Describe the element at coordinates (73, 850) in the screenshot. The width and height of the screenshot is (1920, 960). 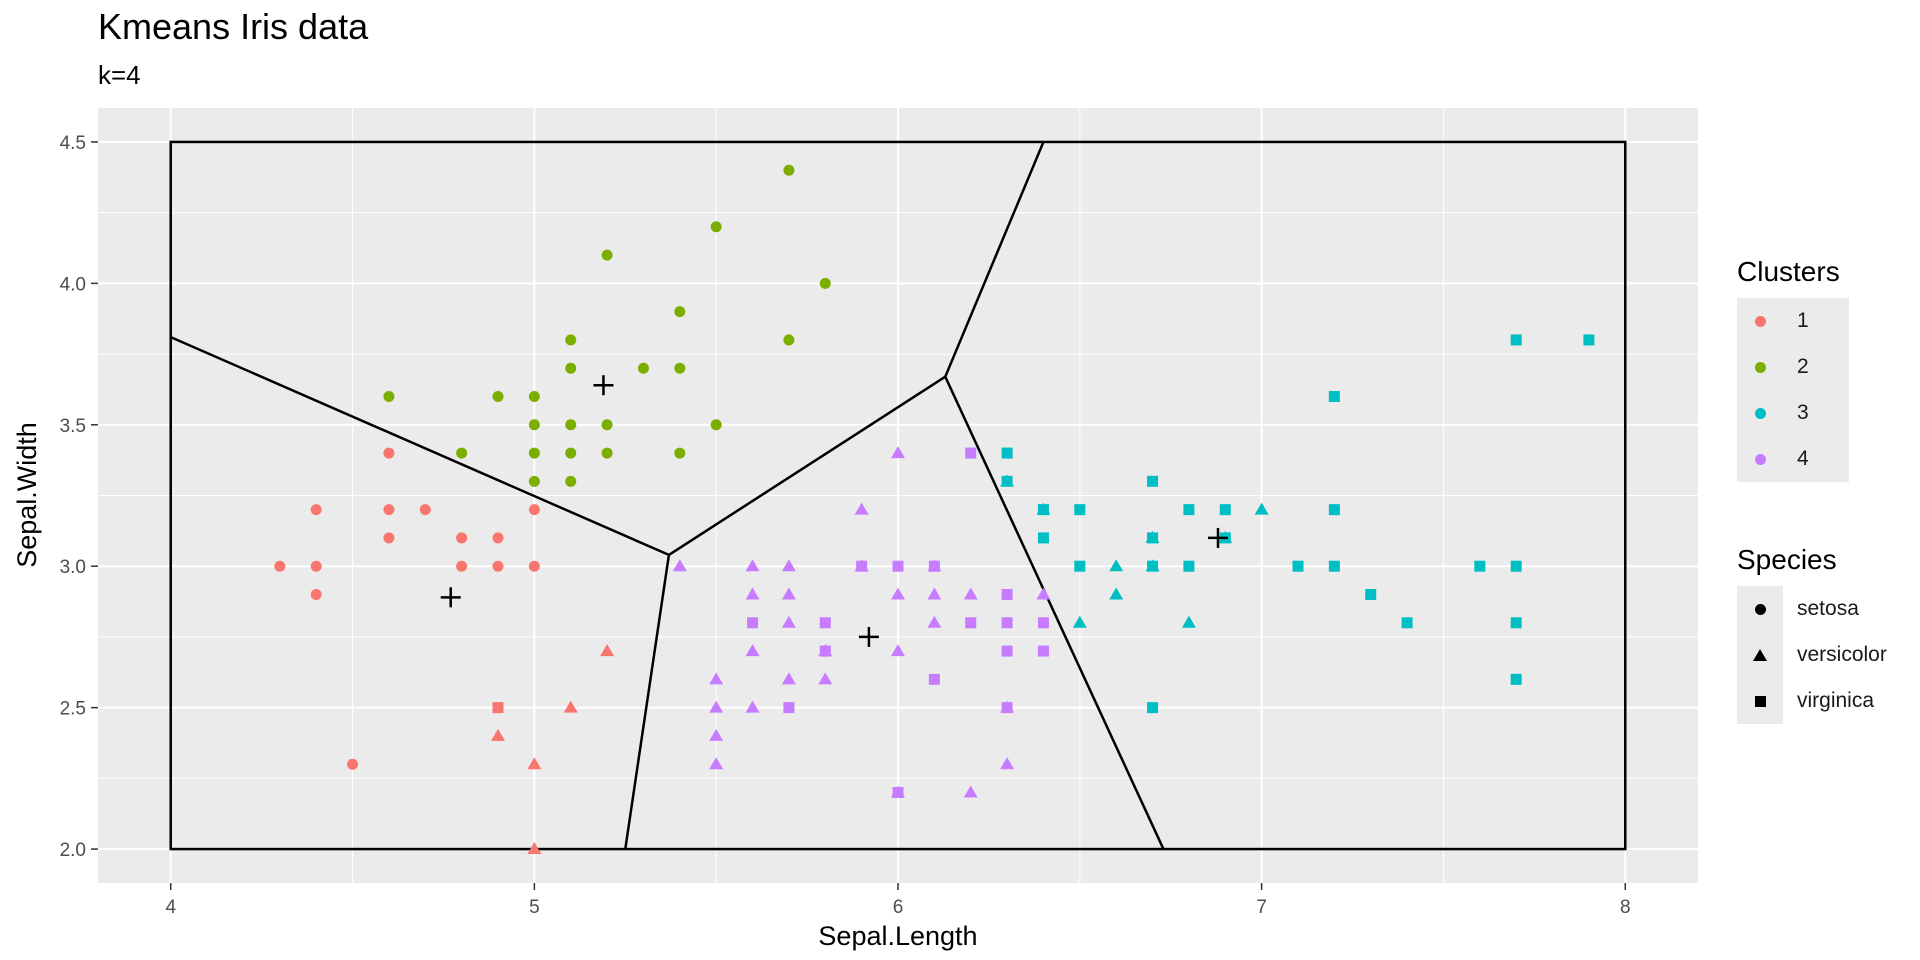
I see `y-tick-label: 2.0` at that location.